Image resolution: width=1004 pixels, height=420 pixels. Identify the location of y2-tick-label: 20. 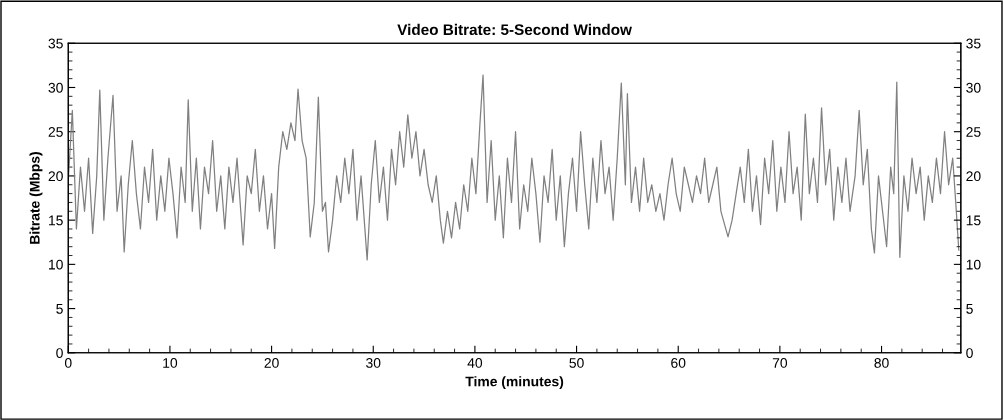
(973, 176).